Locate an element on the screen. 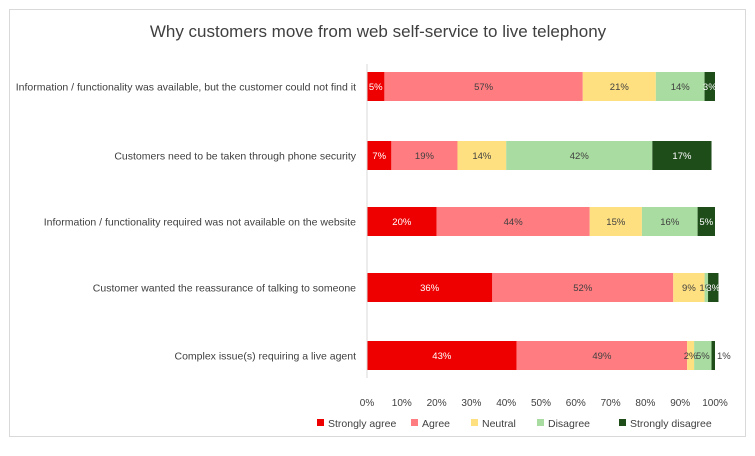 The width and height of the screenshot is (755, 456). data-label: 2% is located at coordinates (691, 356).